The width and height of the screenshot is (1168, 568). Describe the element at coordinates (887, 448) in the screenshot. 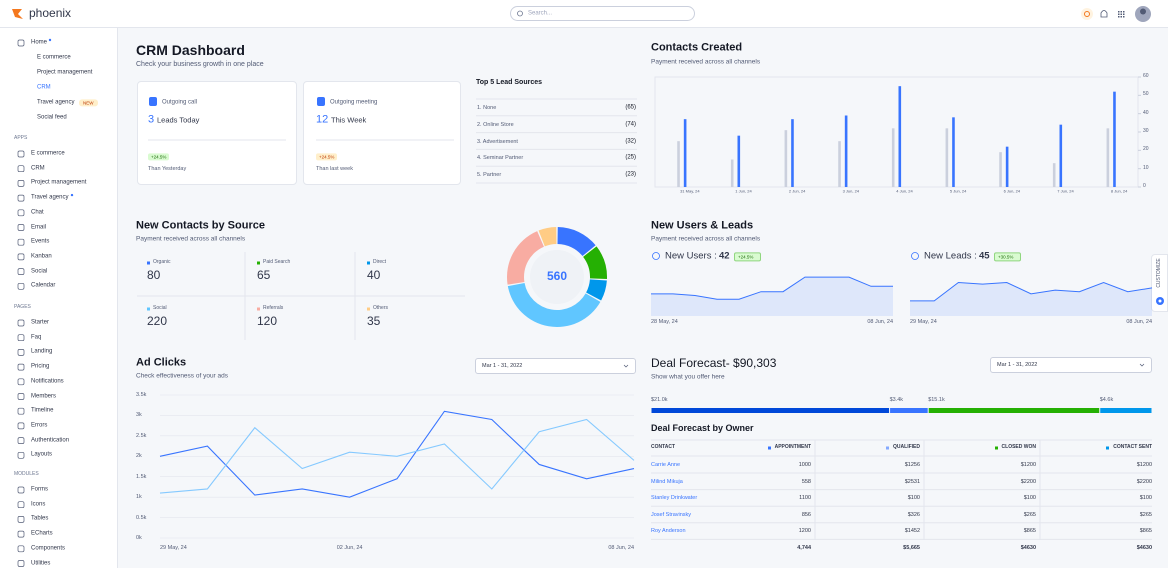

I see `column-dot` at that location.